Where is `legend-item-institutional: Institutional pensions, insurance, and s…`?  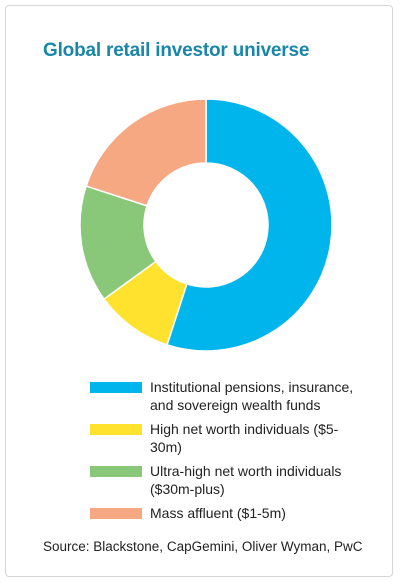
legend-item-institutional: Institutional pensions, insurance, and s… is located at coordinates (235, 396).